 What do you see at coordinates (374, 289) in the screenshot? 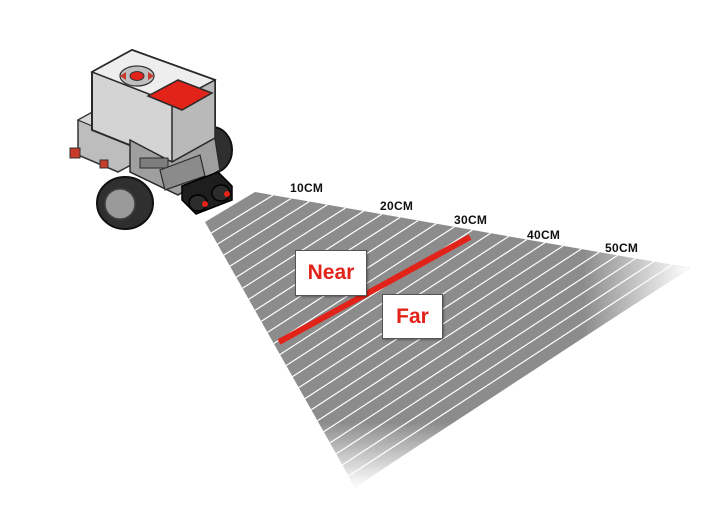
I see `threshold-line` at bounding box center [374, 289].